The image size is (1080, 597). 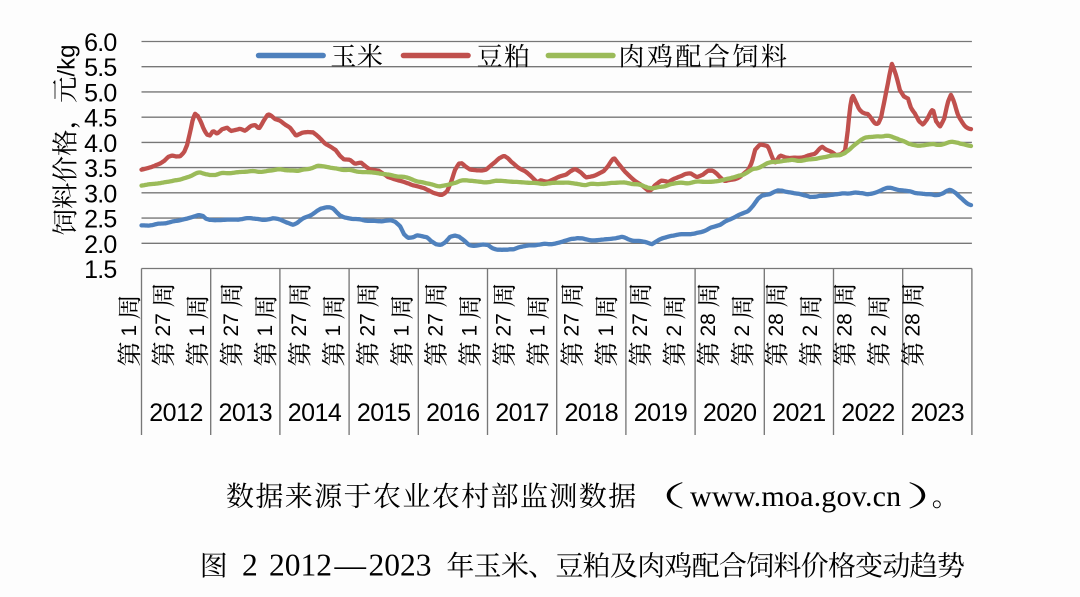 I want to click on svg-text: 4.0, so click(x=100, y=144).